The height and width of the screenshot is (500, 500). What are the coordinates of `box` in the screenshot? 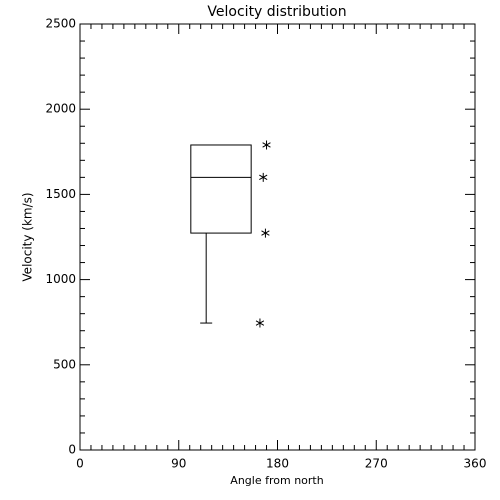 It's located at (221, 189).